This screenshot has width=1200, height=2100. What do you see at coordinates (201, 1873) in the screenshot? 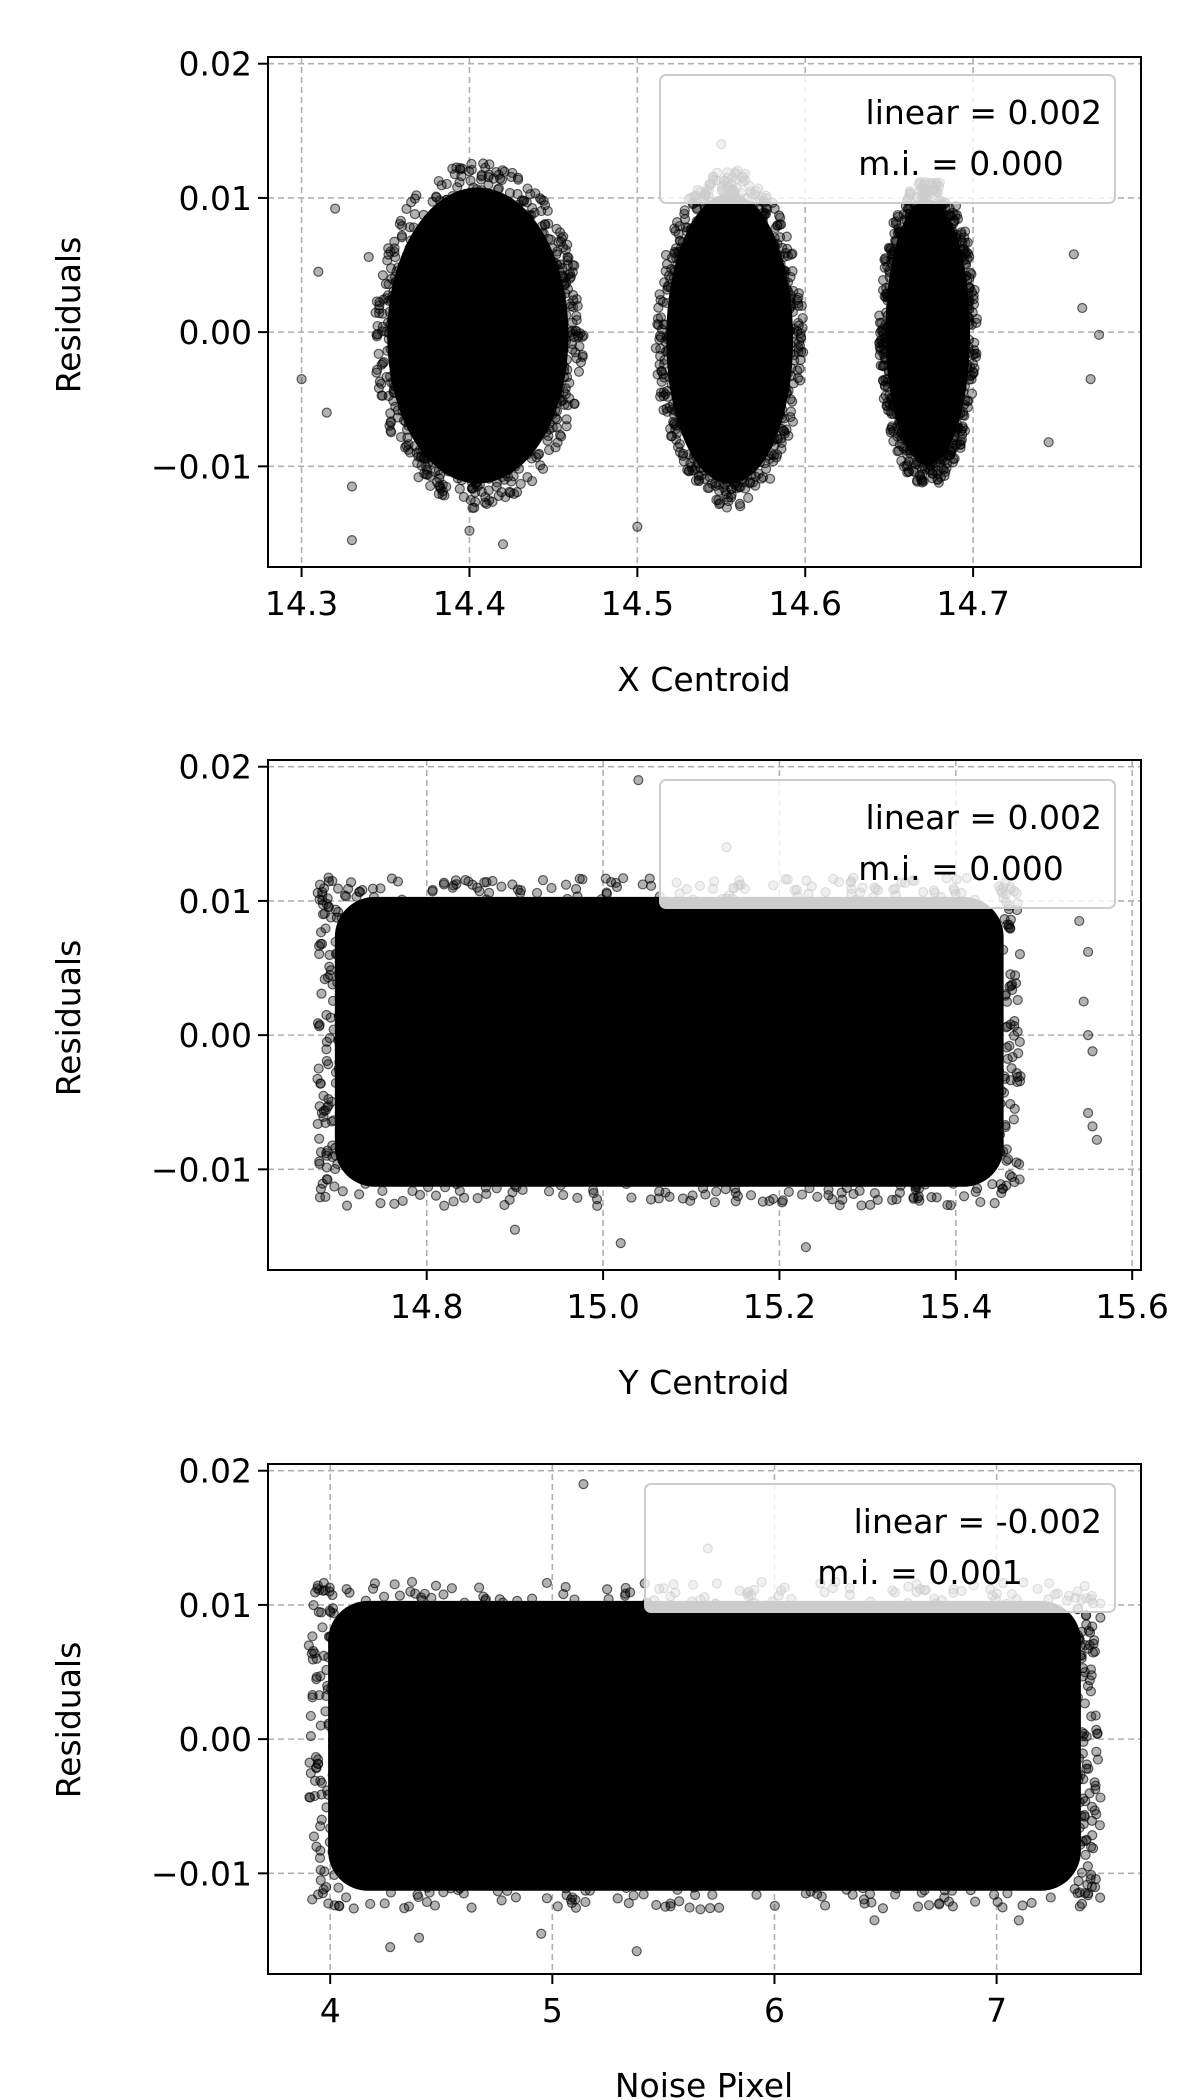
I see `y-tick-label: −0.01` at bounding box center [201, 1873].